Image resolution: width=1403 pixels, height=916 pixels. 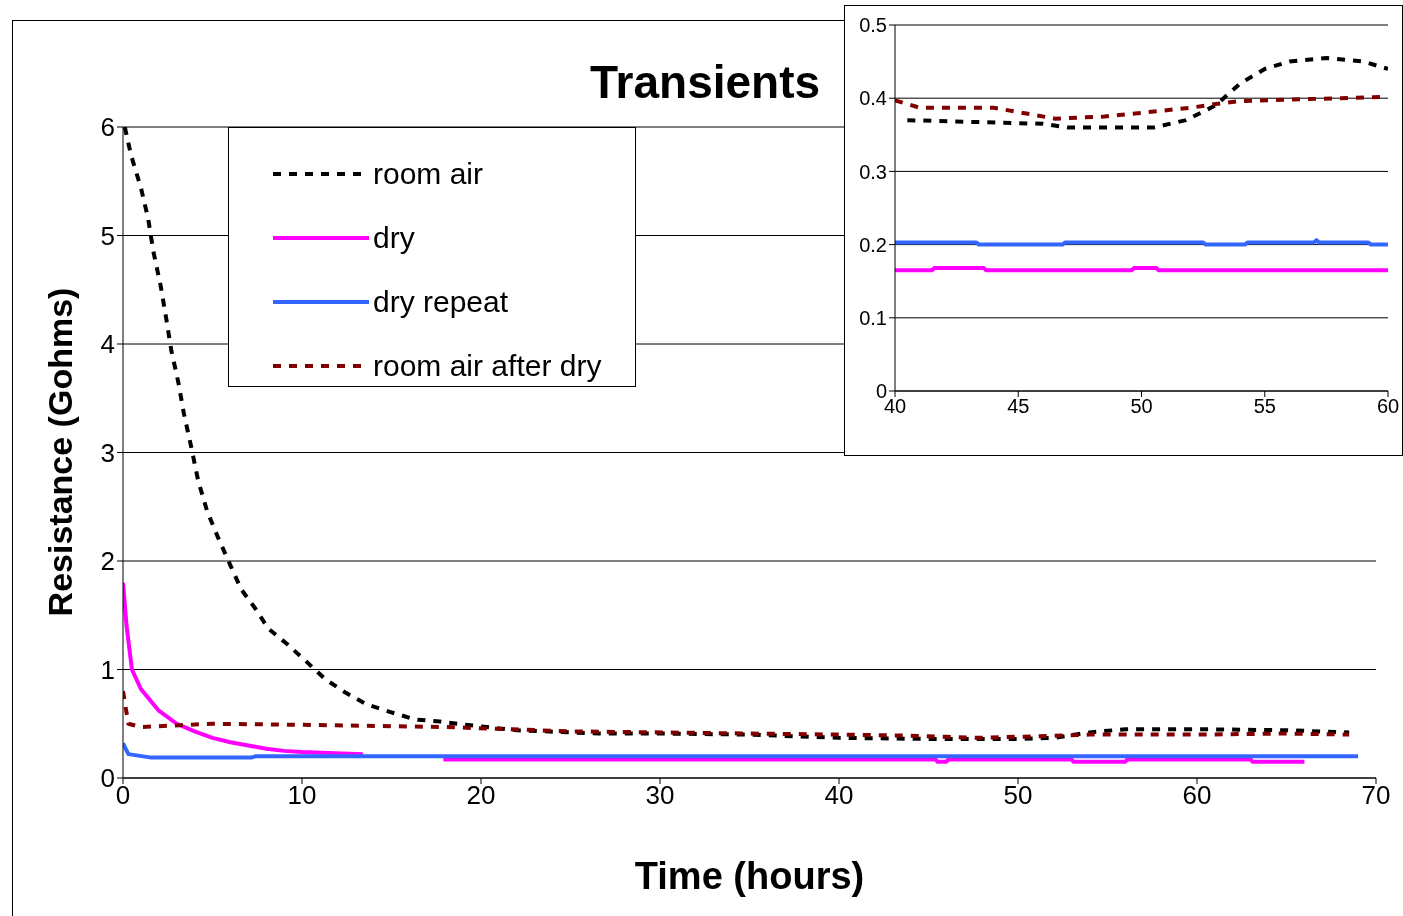 I want to click on legend-label: room air, so click(x=428, y=174).